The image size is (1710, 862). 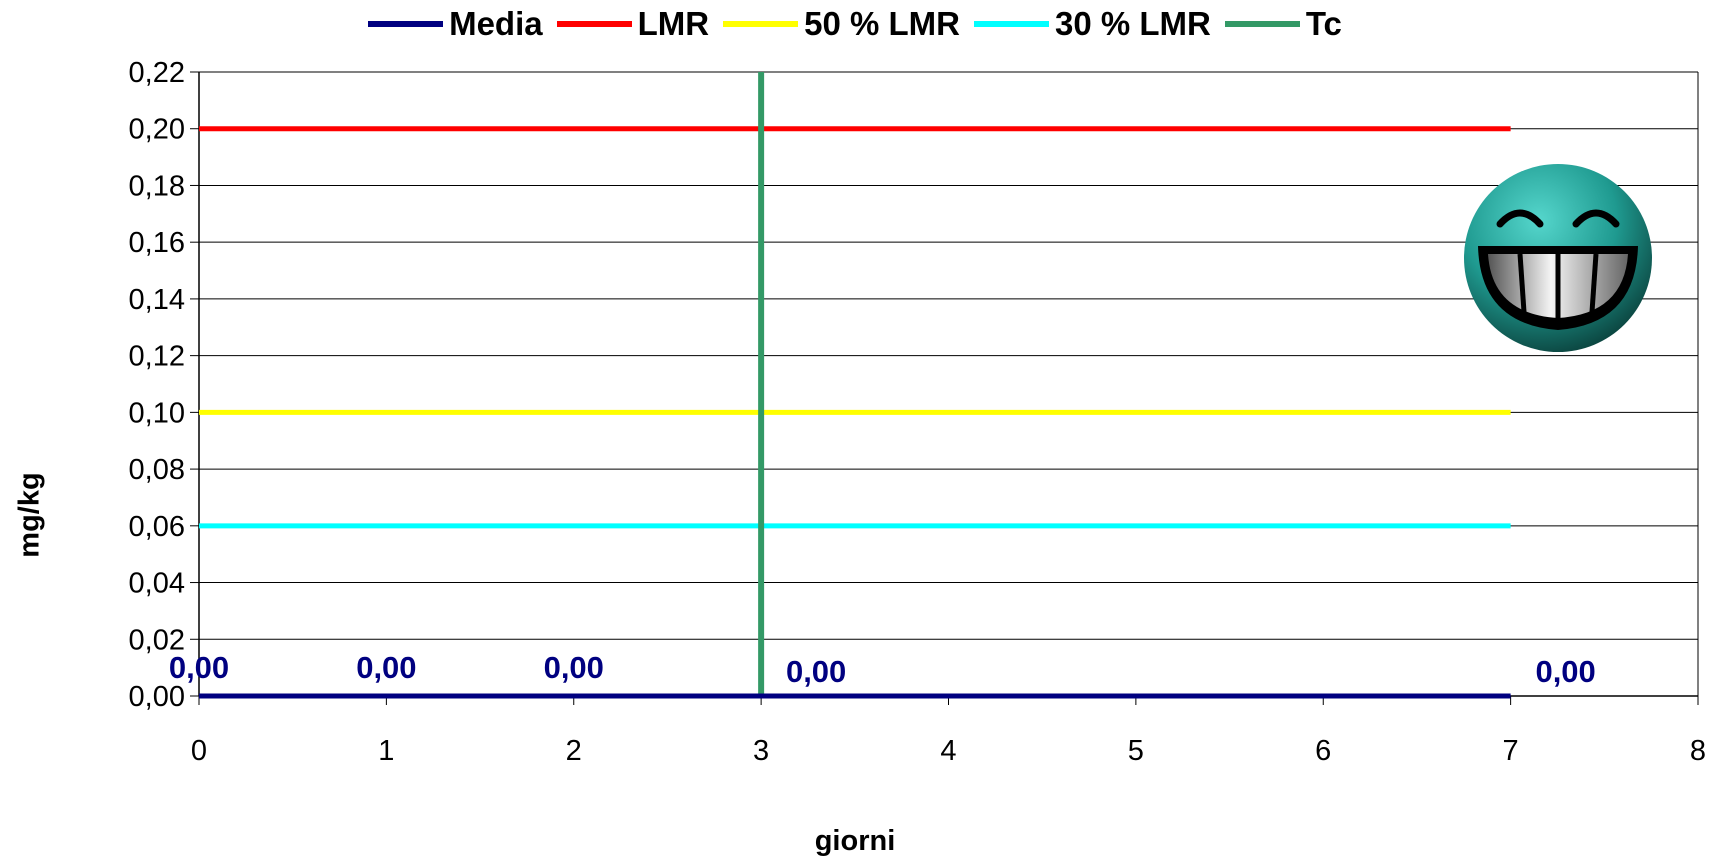 What do you see at coordinates (673, 23) in the screenshot?
I see `legend-label: LMR` at bounding box center [673, 23].